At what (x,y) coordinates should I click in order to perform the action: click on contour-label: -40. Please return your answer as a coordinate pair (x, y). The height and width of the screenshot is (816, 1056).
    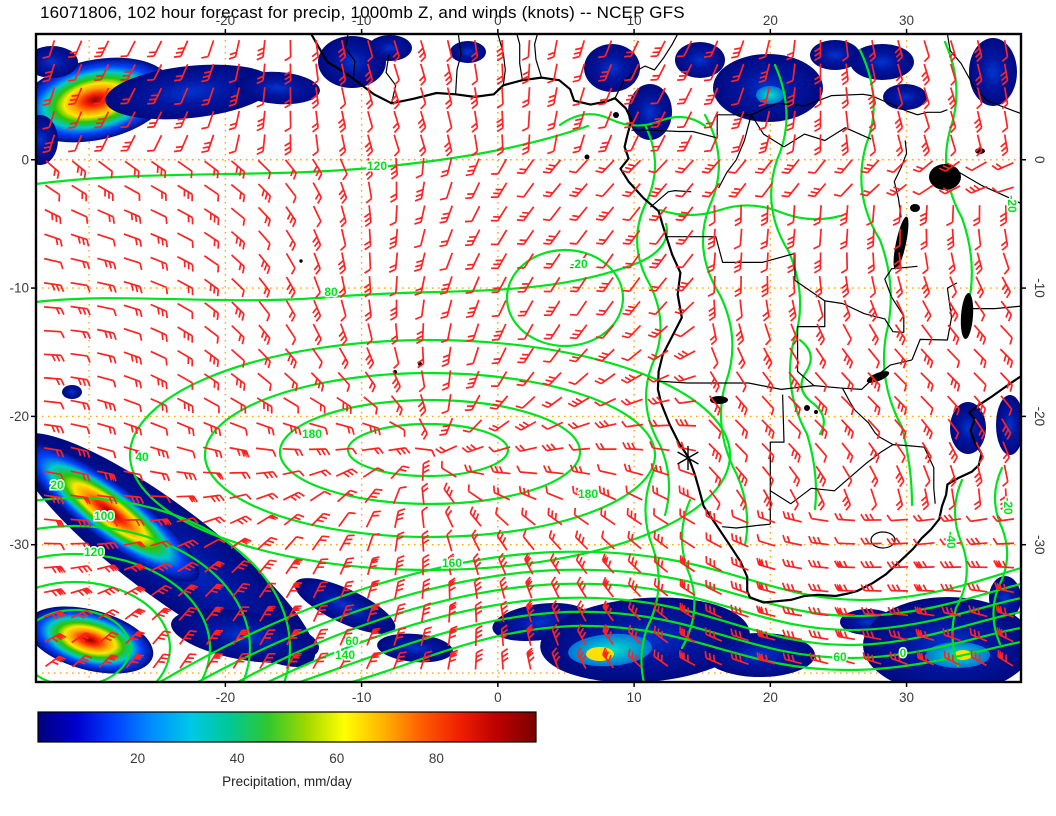
    Looking at the image, I should click on (951, 540).